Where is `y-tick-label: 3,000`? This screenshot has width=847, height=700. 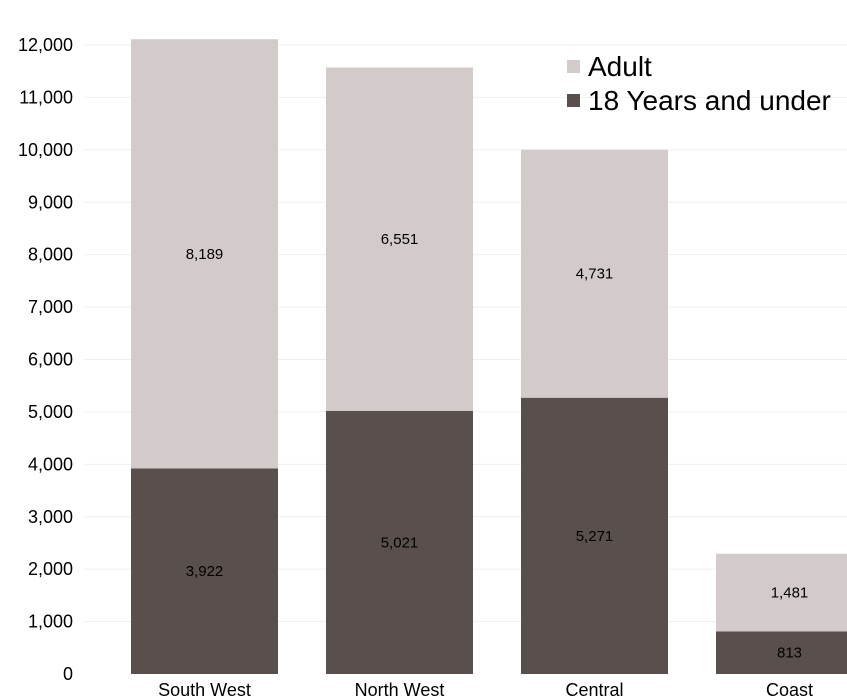
y-tick-label: 3,000 is located at coordinates (50, 517).